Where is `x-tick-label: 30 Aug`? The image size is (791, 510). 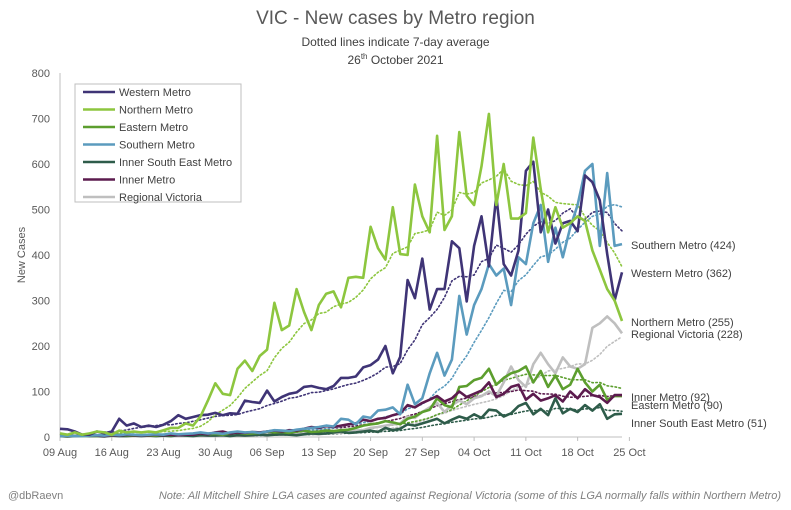
x-tick-label: 30 Aug is located at coordinates (215, 453).